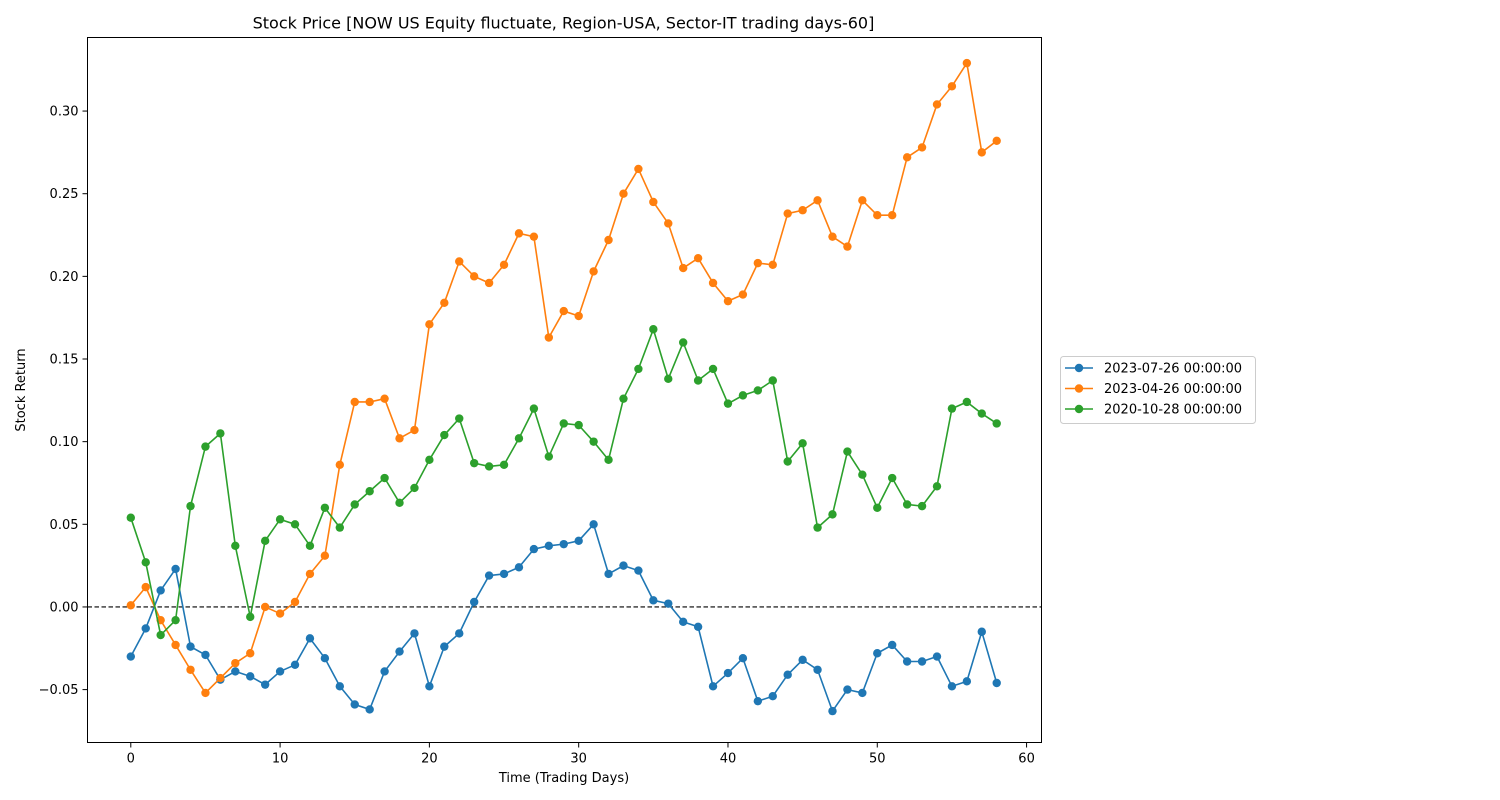  What do you see at coordinates (64, 442) in the screenshot?
I see `y-tick-label: 0.10` at bounding box center [64, 442].